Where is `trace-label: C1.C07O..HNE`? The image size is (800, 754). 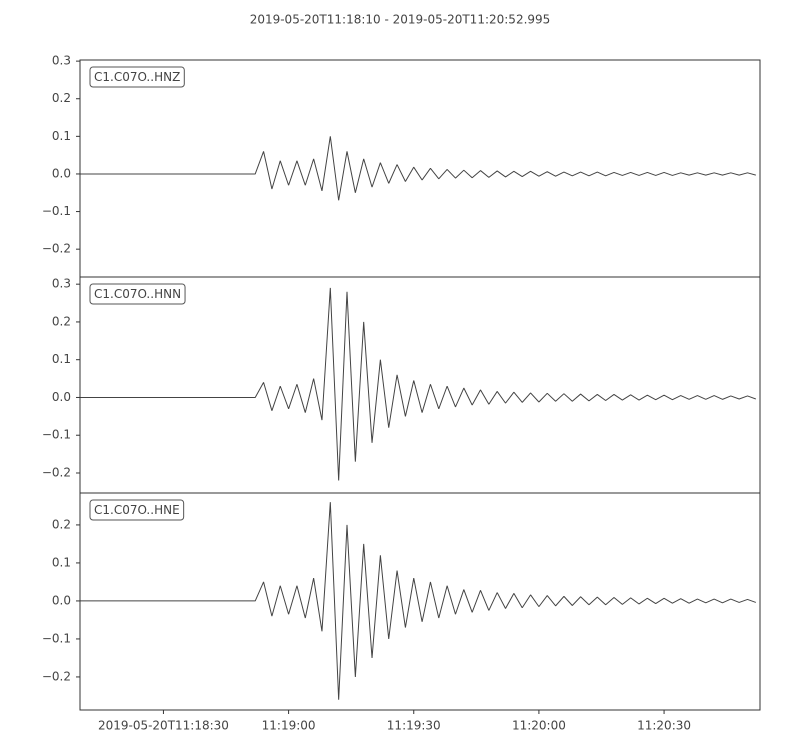 trace-label: C1.C07O..HNE is located at coordinates (137, 510).